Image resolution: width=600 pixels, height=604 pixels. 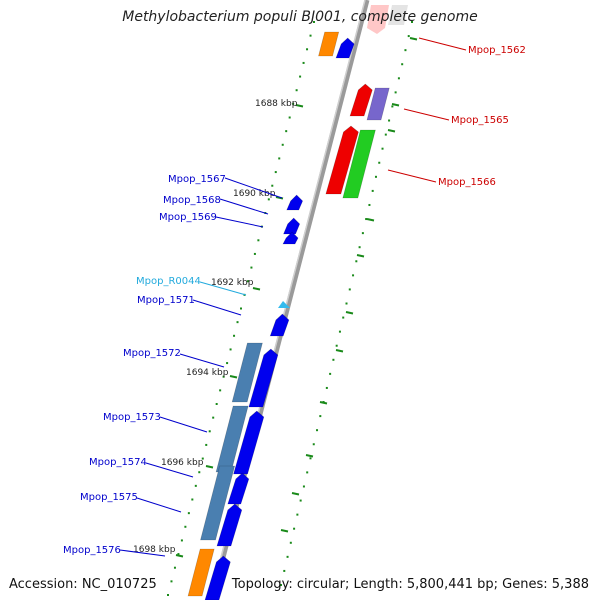 What do you see at coordinates (152, 353) in the screenshot?
I see `gene-label-mpop-1572: Mpop_1572` at bounding box center [152, 353].